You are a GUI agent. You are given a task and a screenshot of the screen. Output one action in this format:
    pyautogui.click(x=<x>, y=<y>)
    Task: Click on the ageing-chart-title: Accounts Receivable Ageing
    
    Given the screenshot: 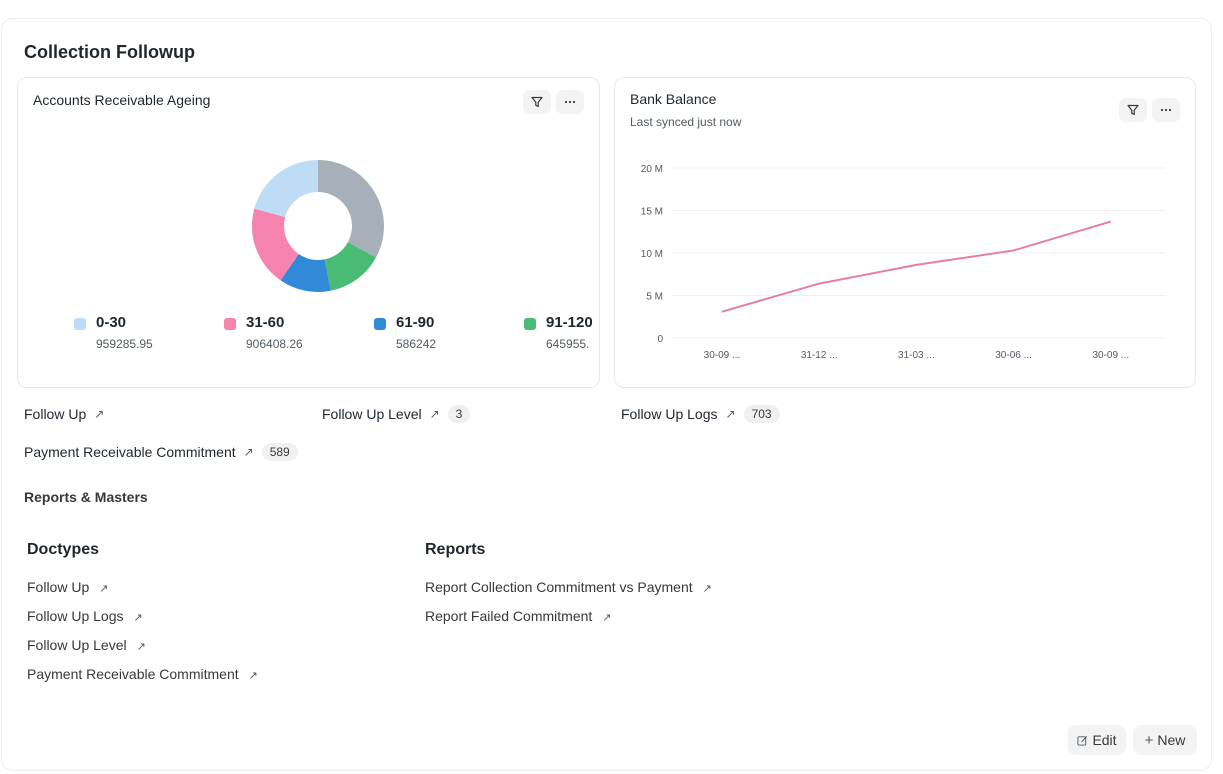 What is the action you would take?
    pyautogui.click(x=122, y=100)
    